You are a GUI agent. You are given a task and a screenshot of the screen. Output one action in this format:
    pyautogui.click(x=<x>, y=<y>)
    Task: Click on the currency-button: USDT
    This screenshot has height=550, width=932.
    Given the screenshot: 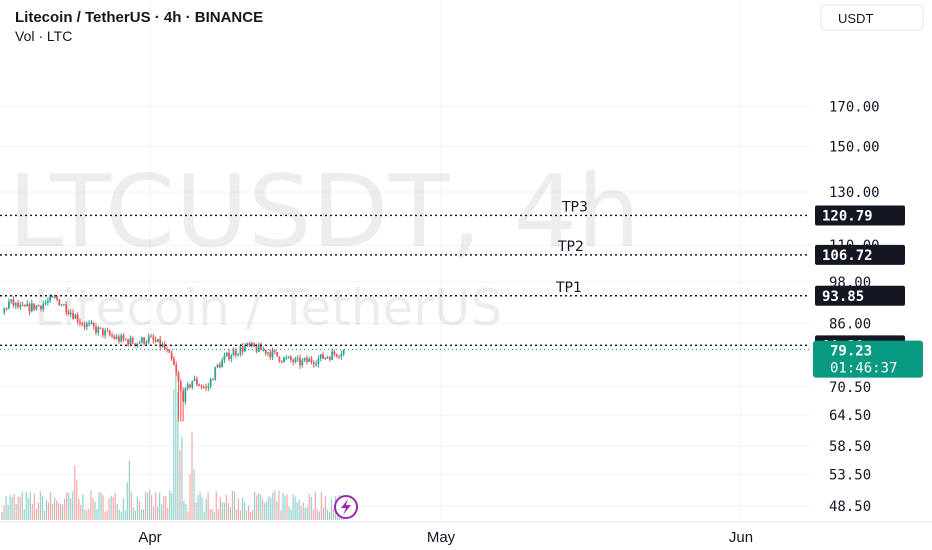 What is the action you would take?
    pyautogui.click(x=872, y=17)
    